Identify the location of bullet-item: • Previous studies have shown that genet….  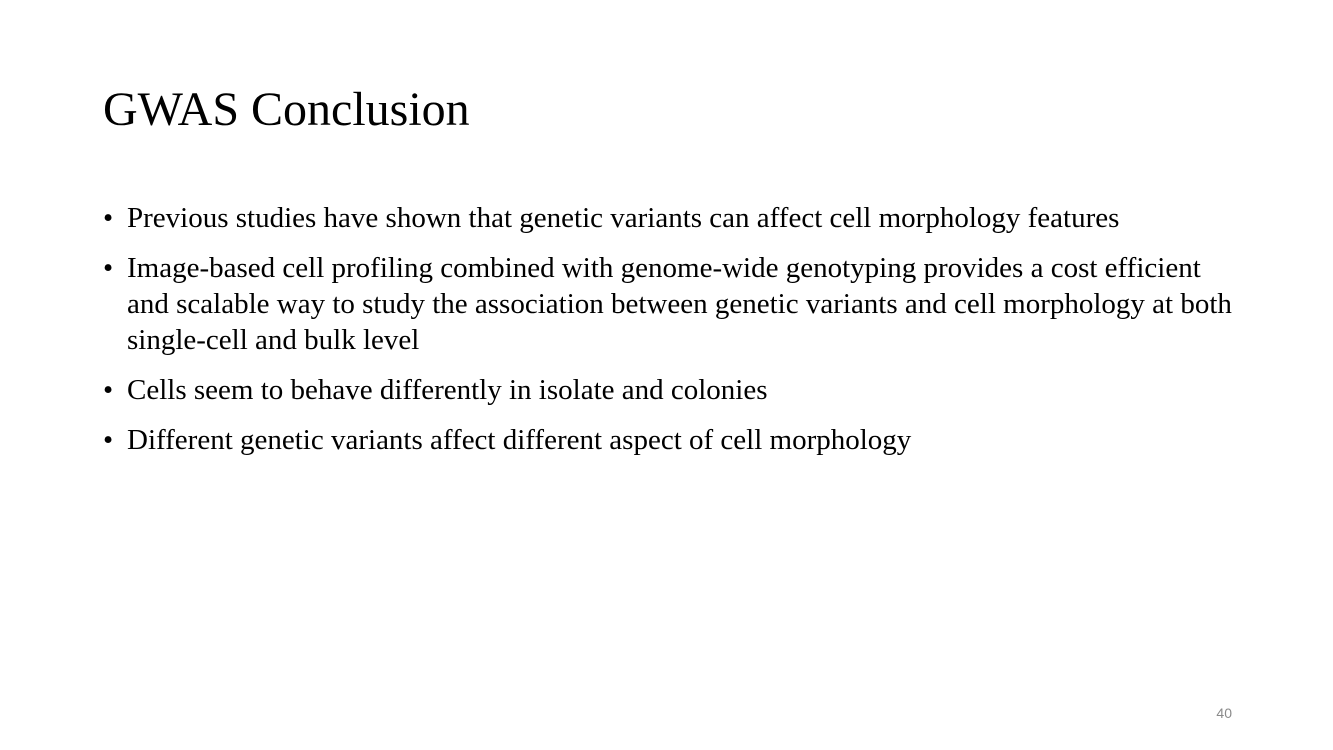
(673, 218).